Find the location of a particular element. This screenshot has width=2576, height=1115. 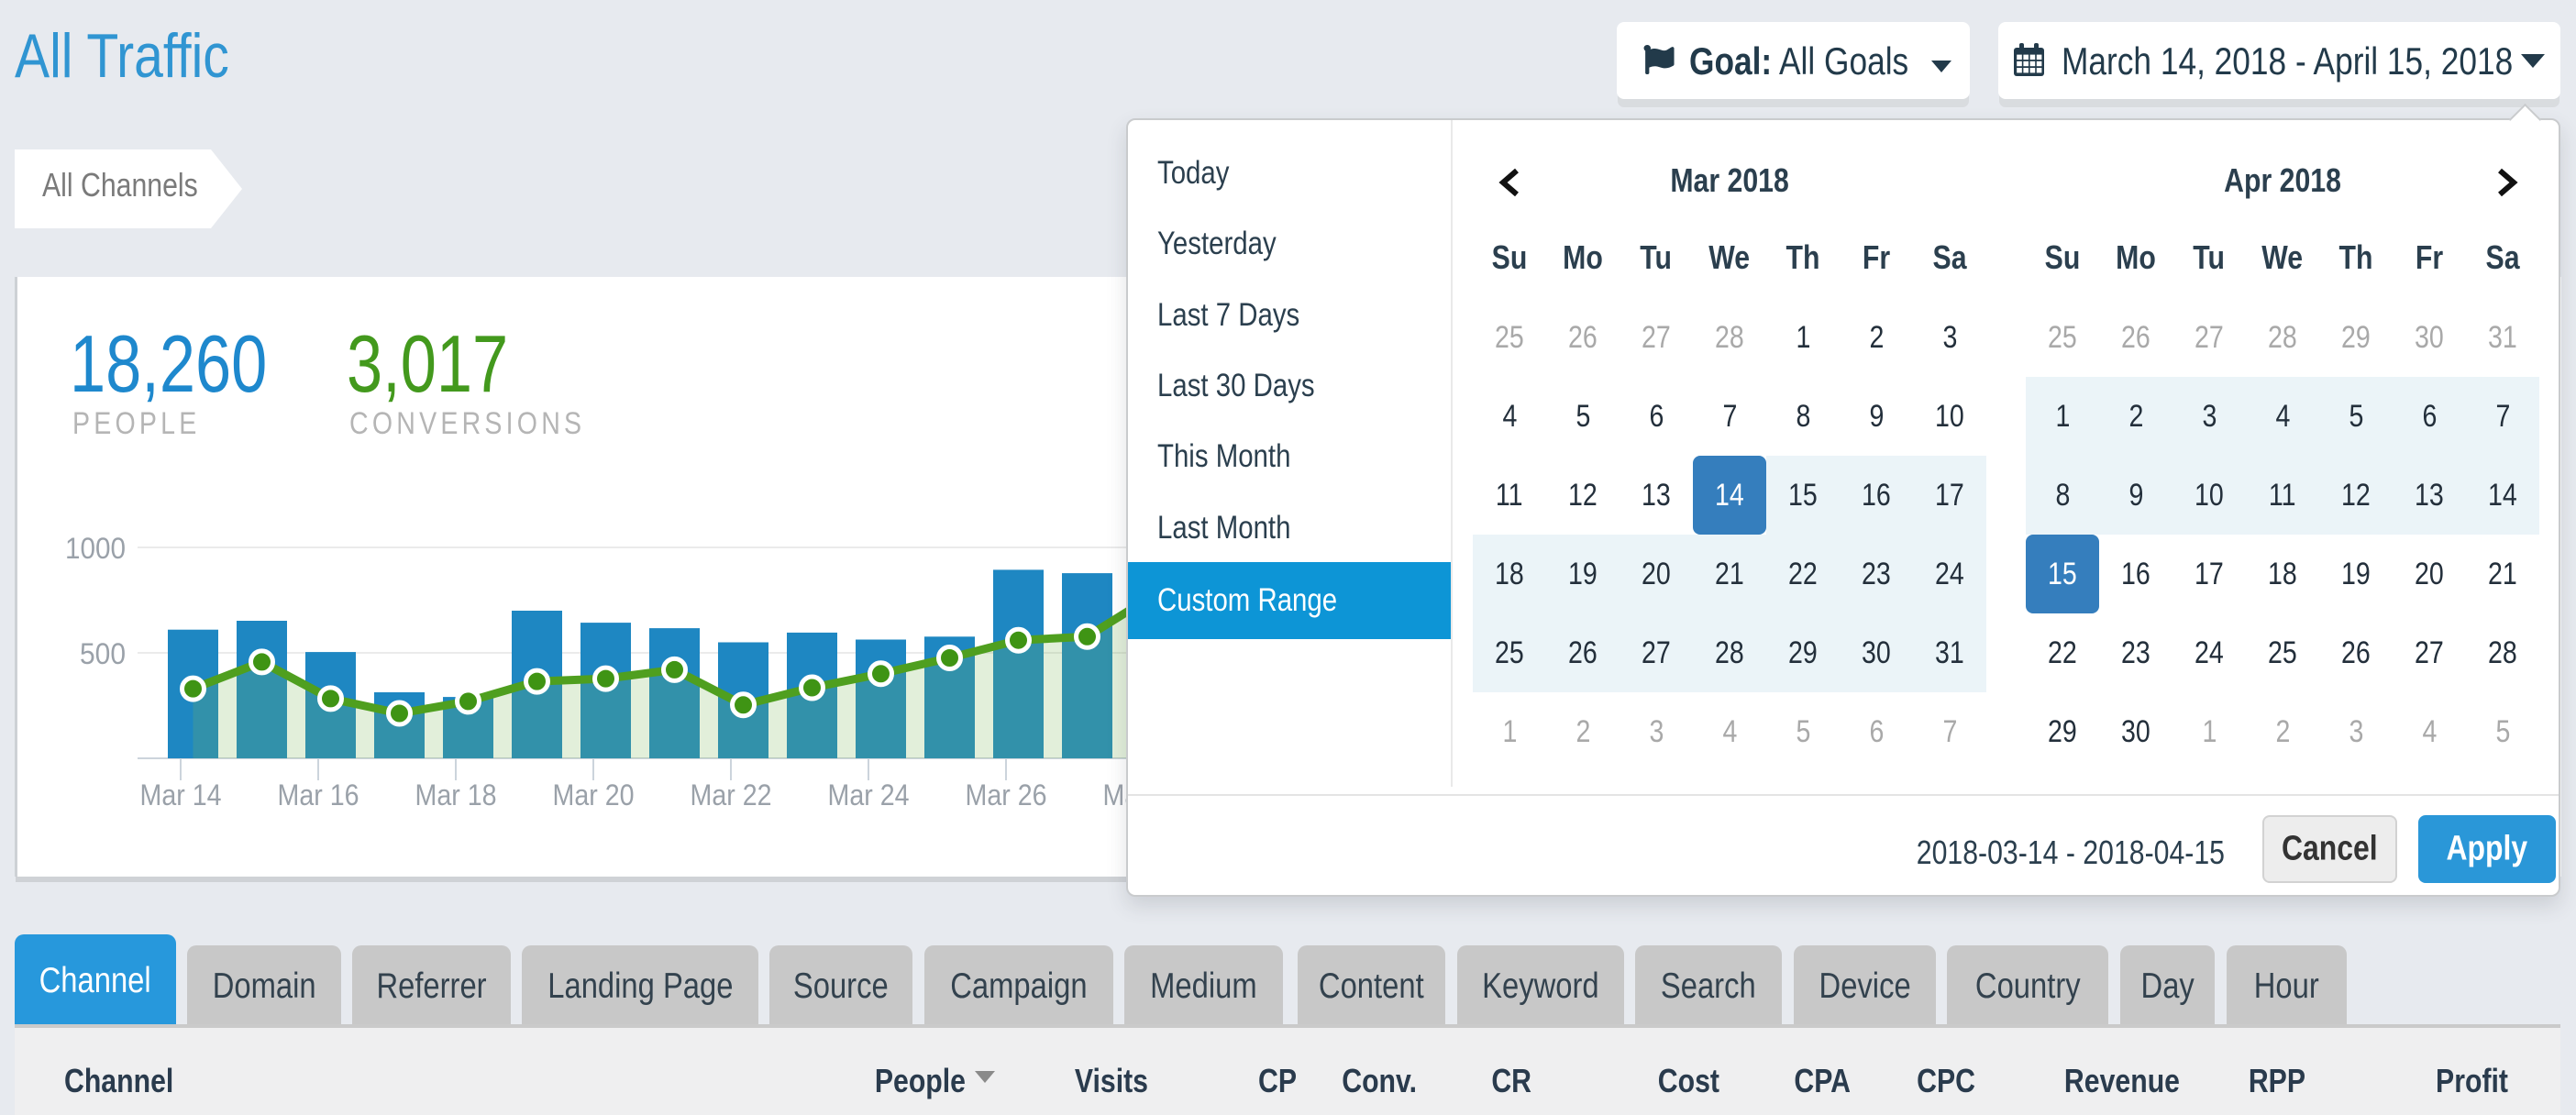

svg-text: Mar 14 is located at coordinates (181, 794).